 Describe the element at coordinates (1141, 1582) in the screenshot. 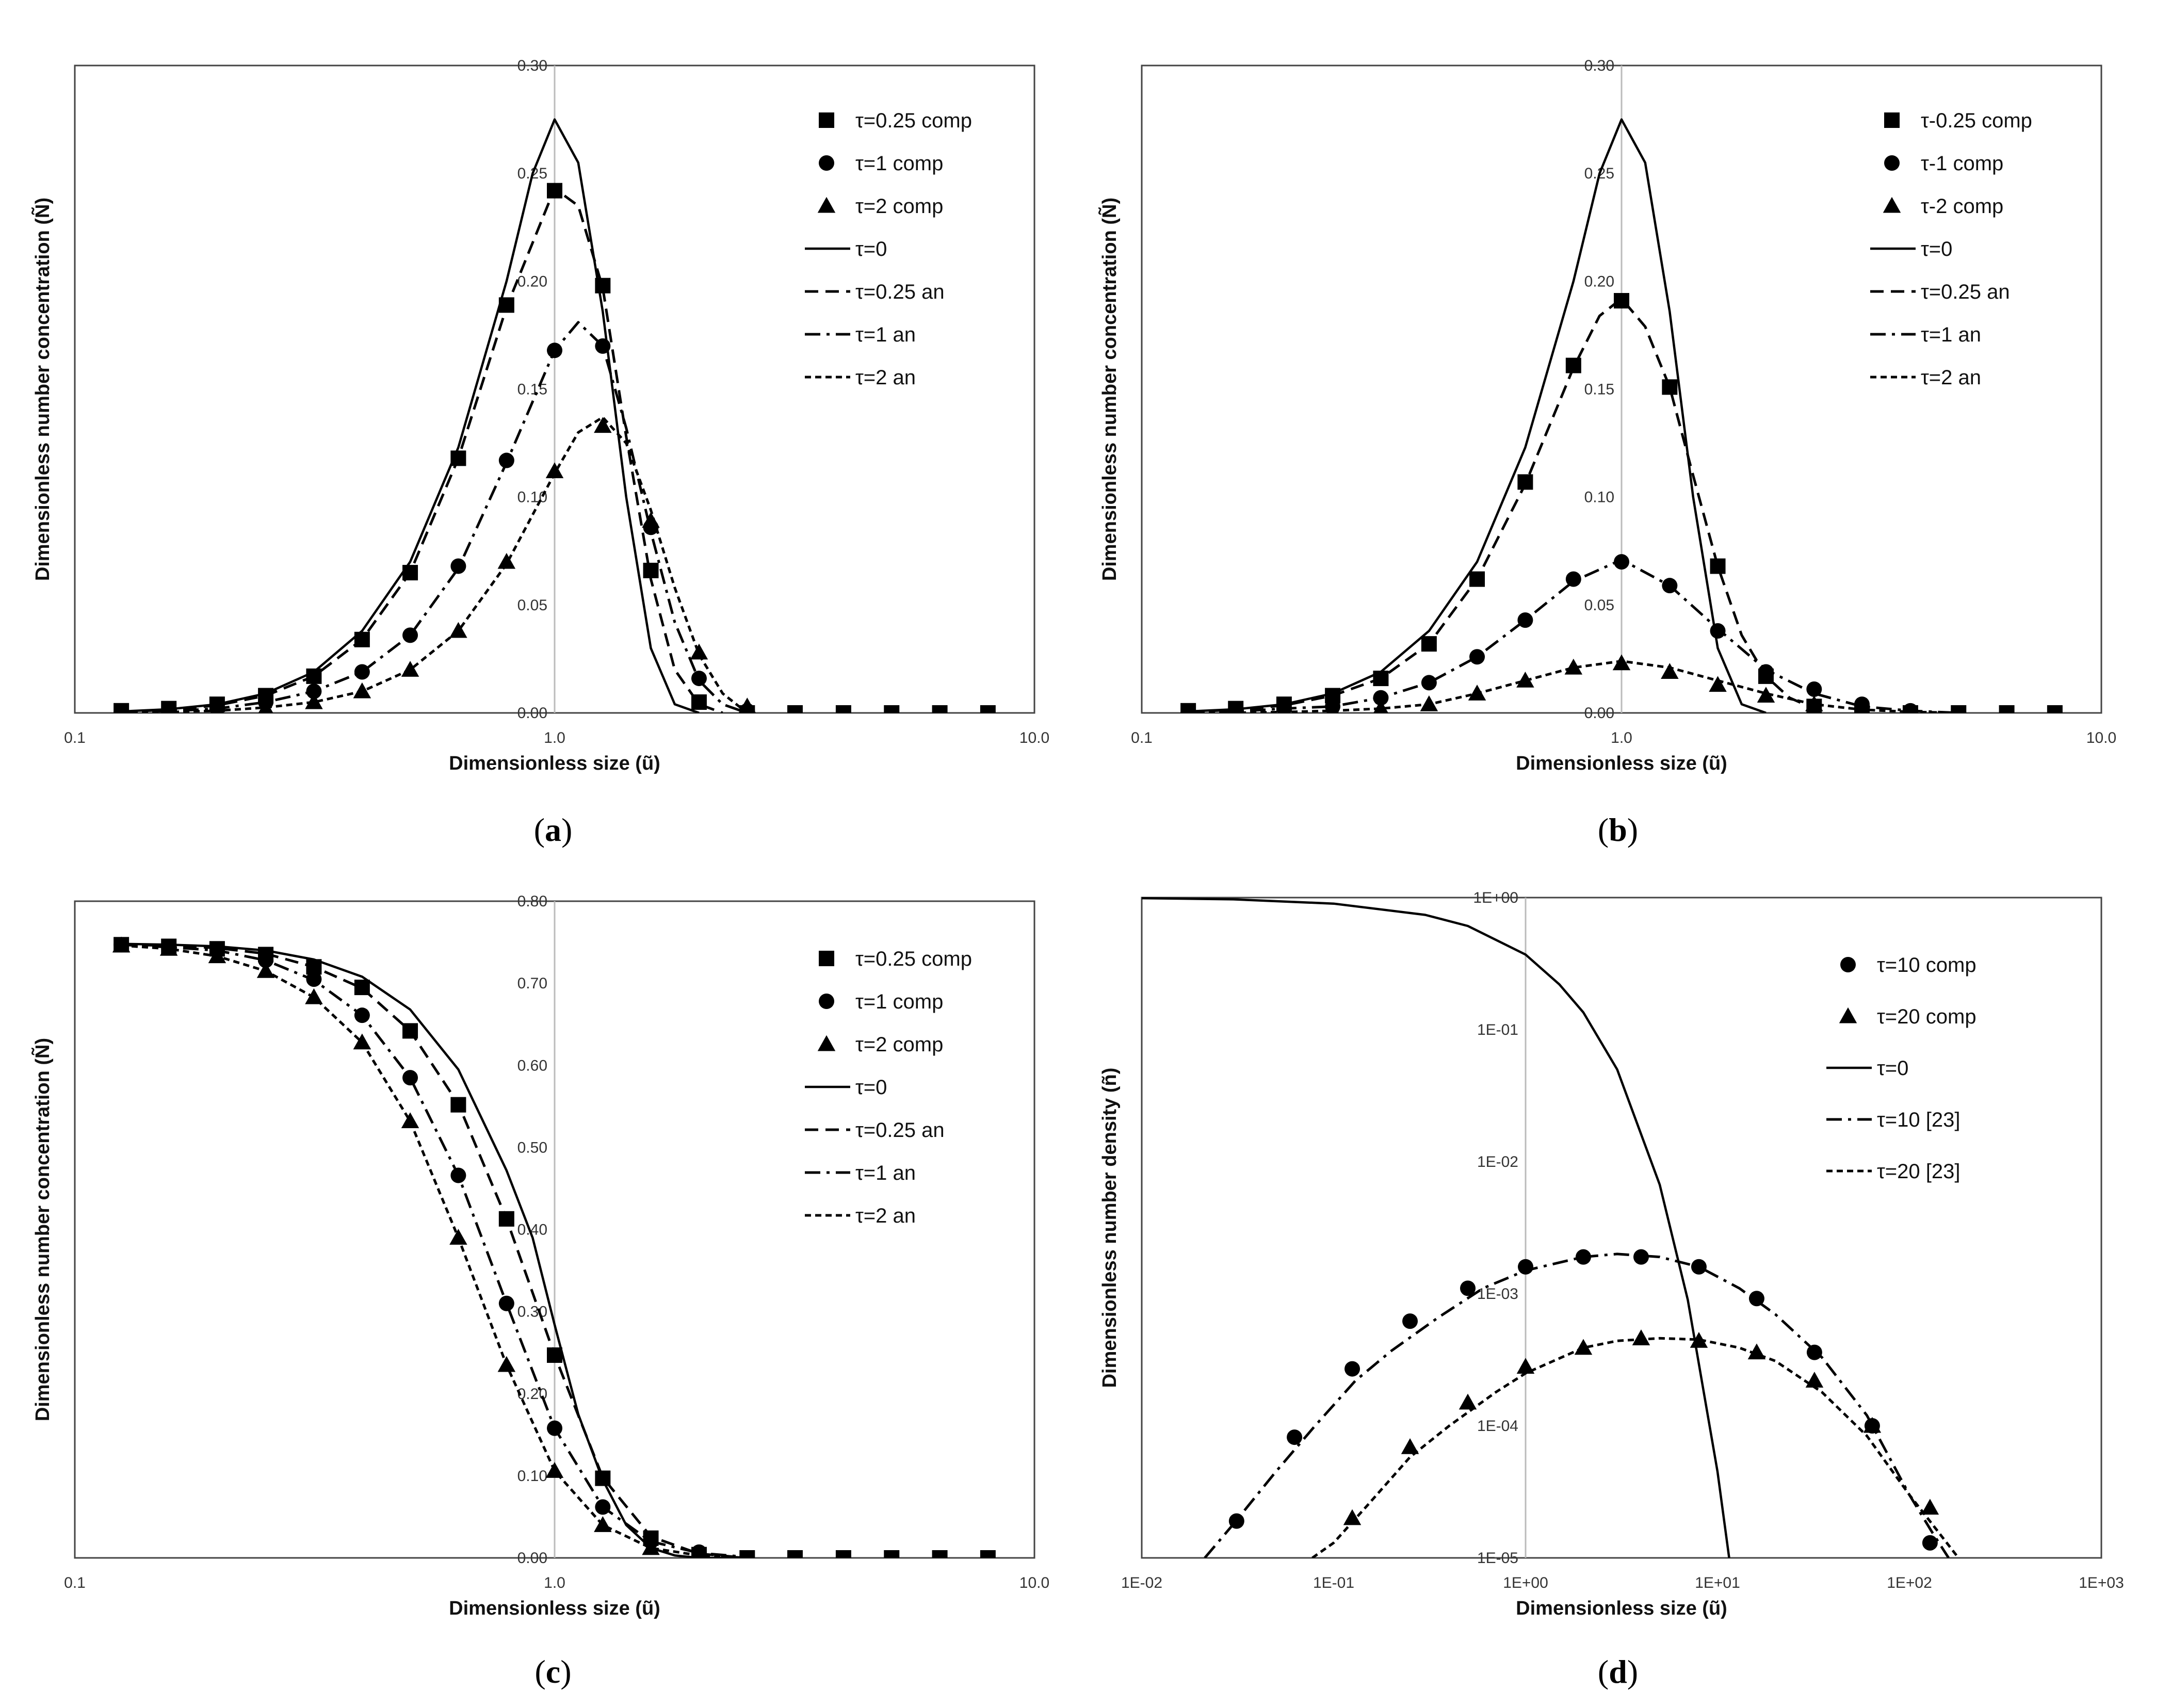

I see `x-tick-label: 1E-02` at that location.